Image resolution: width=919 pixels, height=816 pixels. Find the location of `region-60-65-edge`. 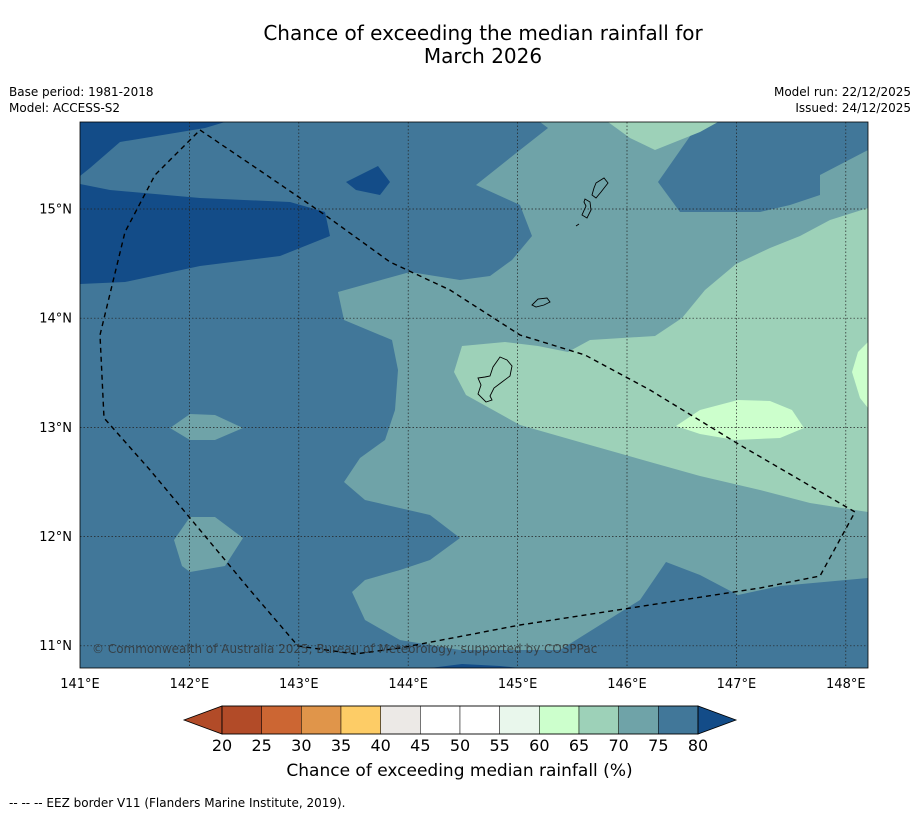

region-60-65-edge is located at coordinates (860, 375).